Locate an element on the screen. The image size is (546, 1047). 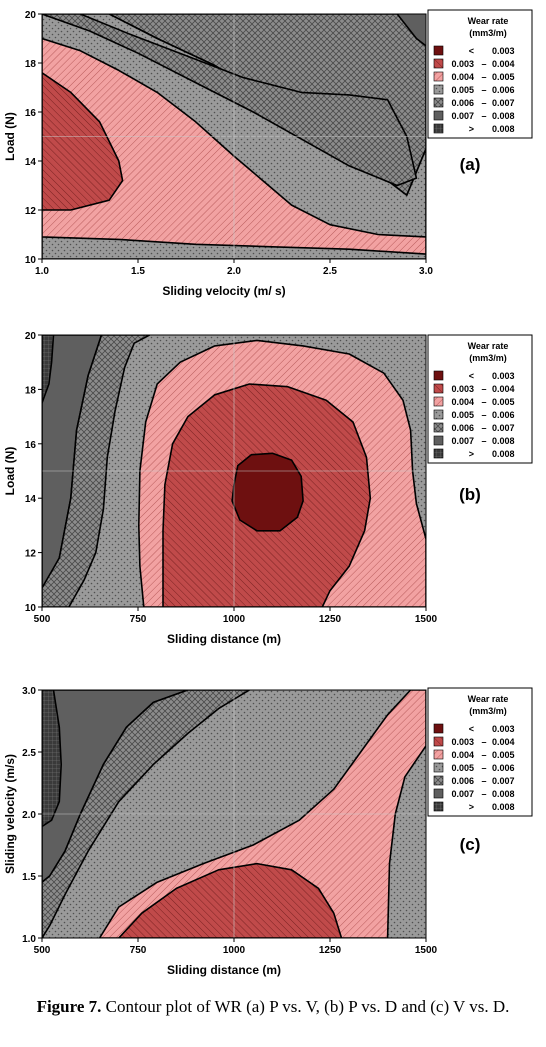
y-tick-label: 20 is located at coordinates (31, 15).